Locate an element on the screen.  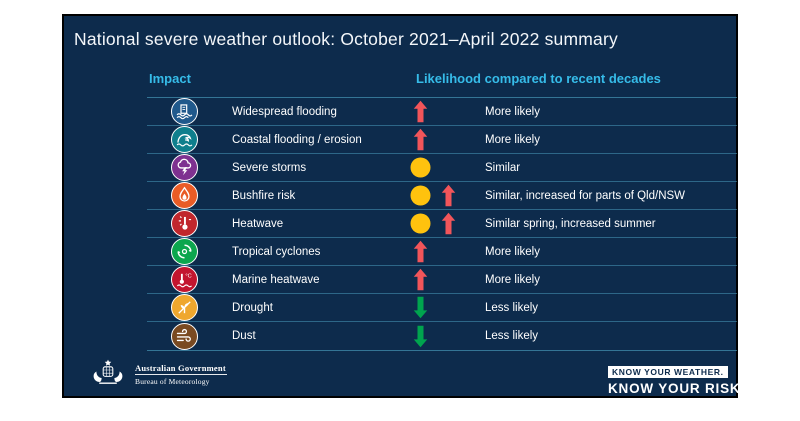
impact-label: Tropical cyclones is located at coordinates (276, 251).